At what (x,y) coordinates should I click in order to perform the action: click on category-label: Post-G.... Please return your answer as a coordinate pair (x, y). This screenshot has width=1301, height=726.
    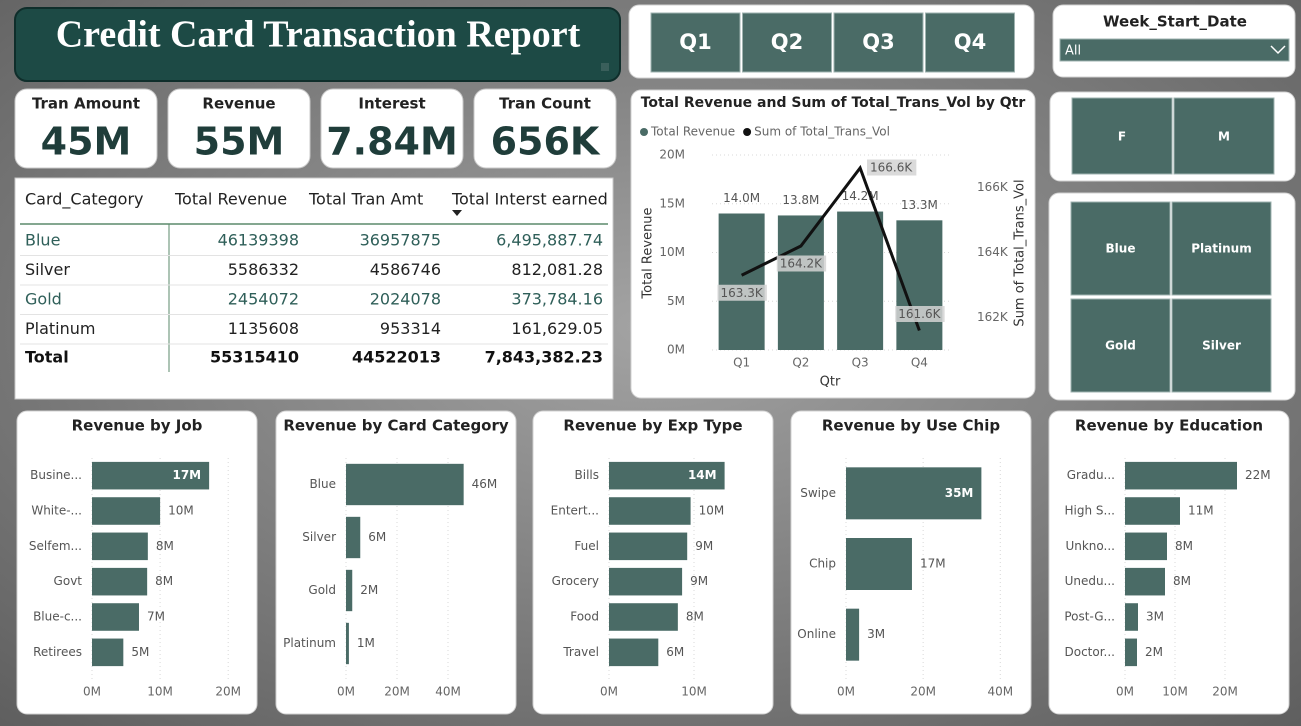
    Looking at the image, I should click on (1089, 617).